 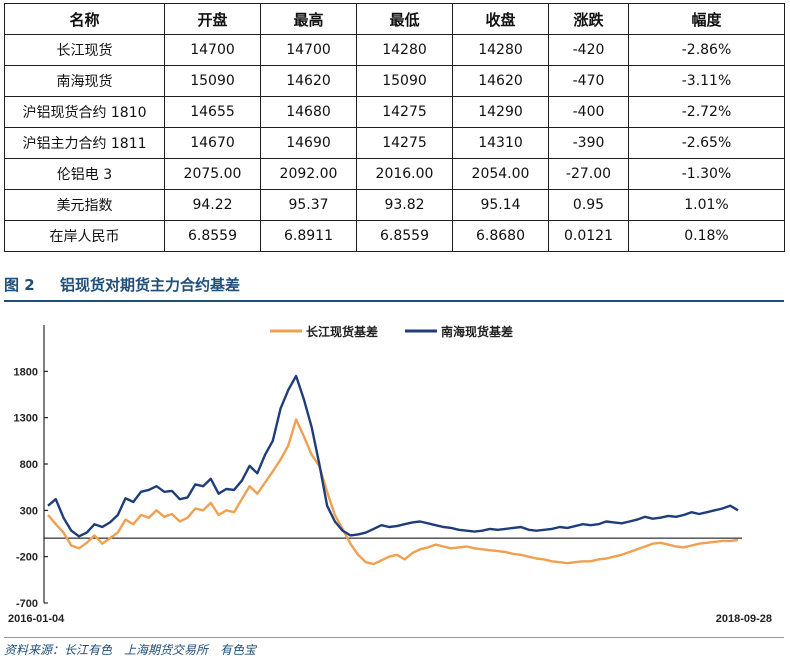 What do you see at coordinates (84, 19) in the screenshot?
I see `col-header-name: 名称` at bounding box center [84, 19].